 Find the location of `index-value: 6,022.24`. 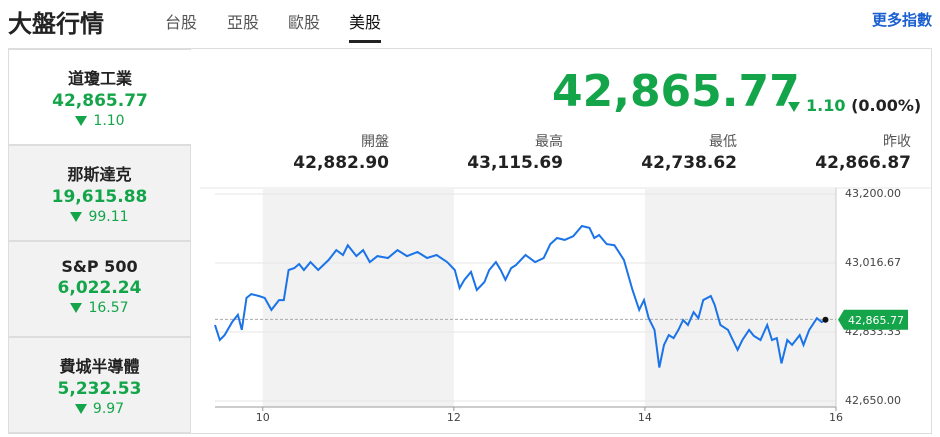

index-value: 6,022.24 is located at coordinates (99, 288).